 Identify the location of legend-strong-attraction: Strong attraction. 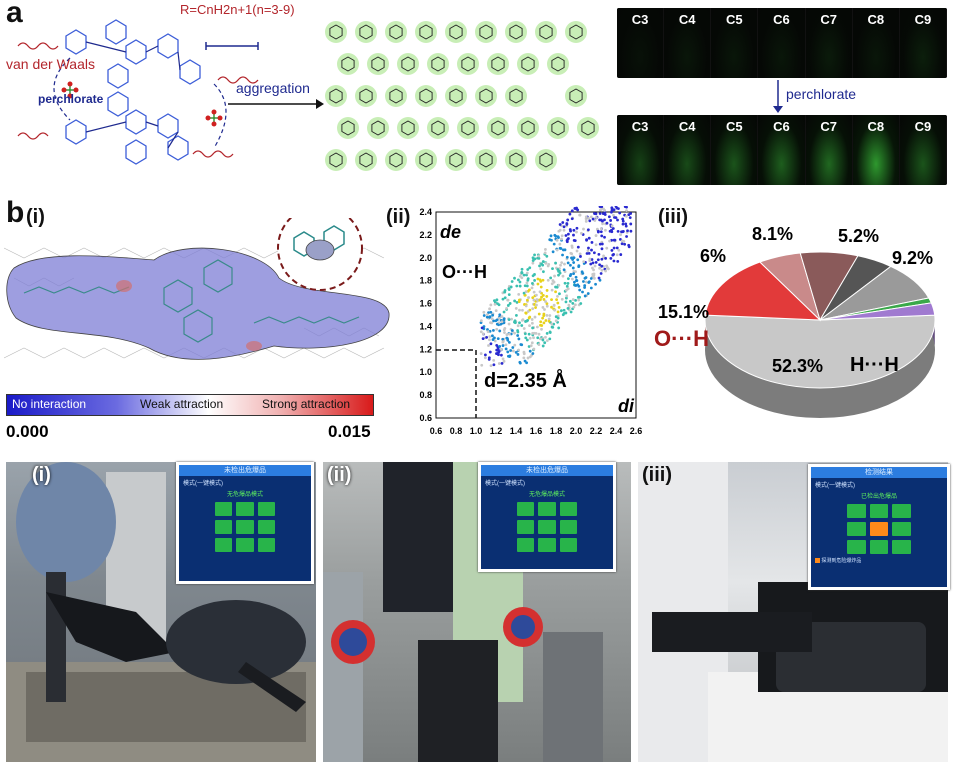
(306, 404).